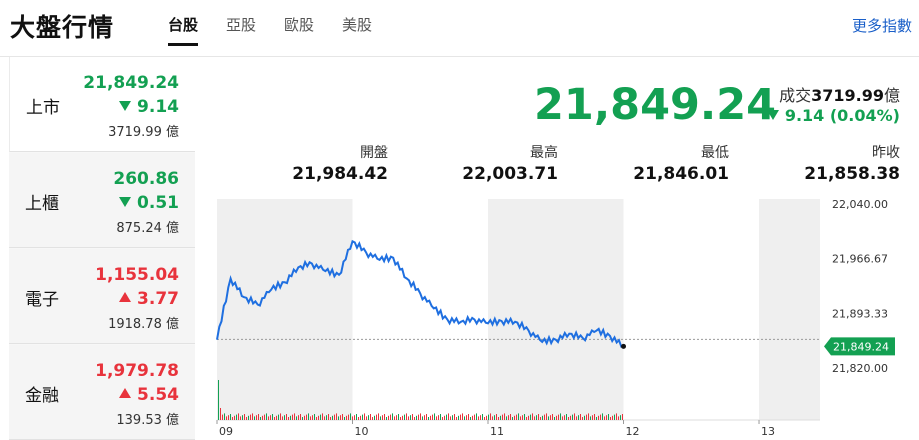 The height and width of the screenshot is (440, 919). What do you see at coordinates (183, 30) in the screenshot?
I see `tab-tw: 台股` at bounding box center [183, 30].